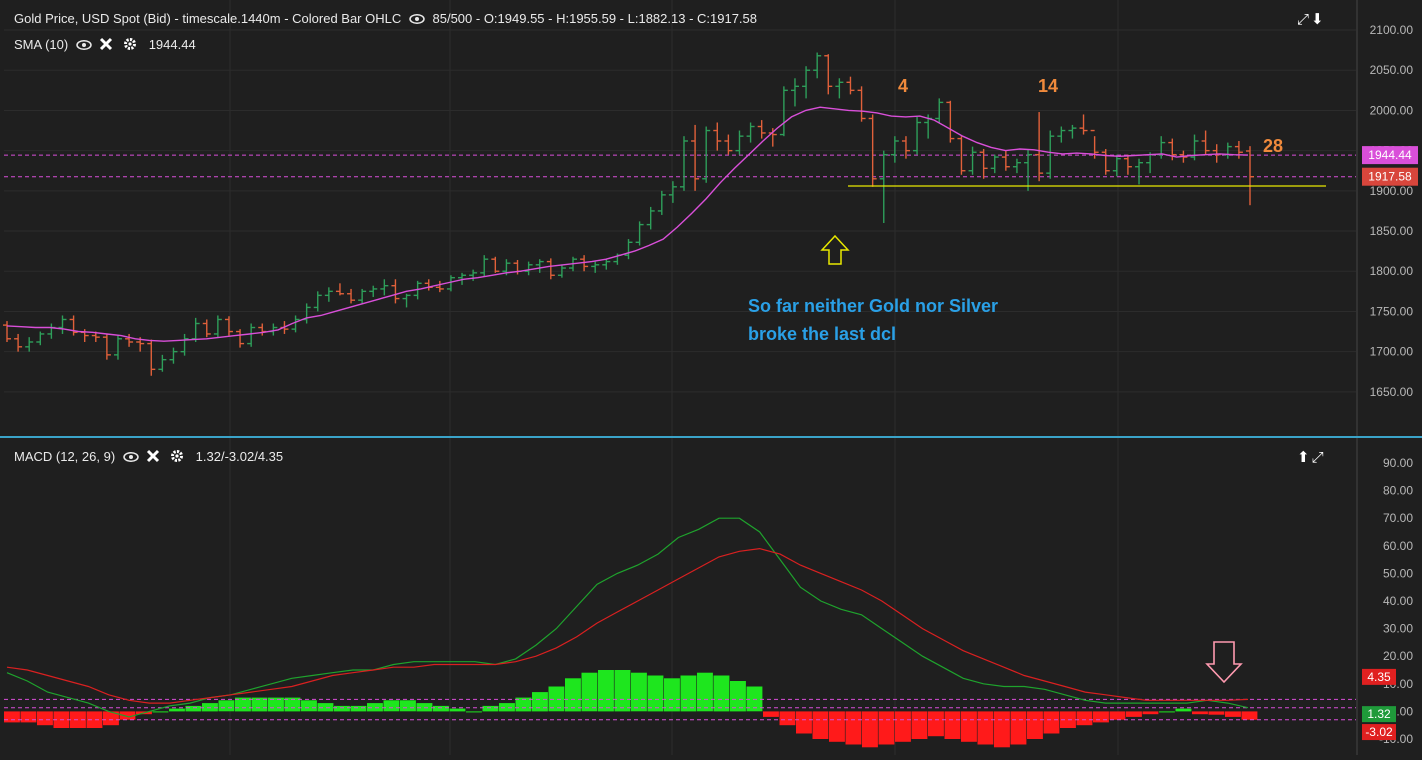 This screenshot has height=760, width=1422. I want to click on macd-axis-tick-label: 30.00, so click(1398, 629).